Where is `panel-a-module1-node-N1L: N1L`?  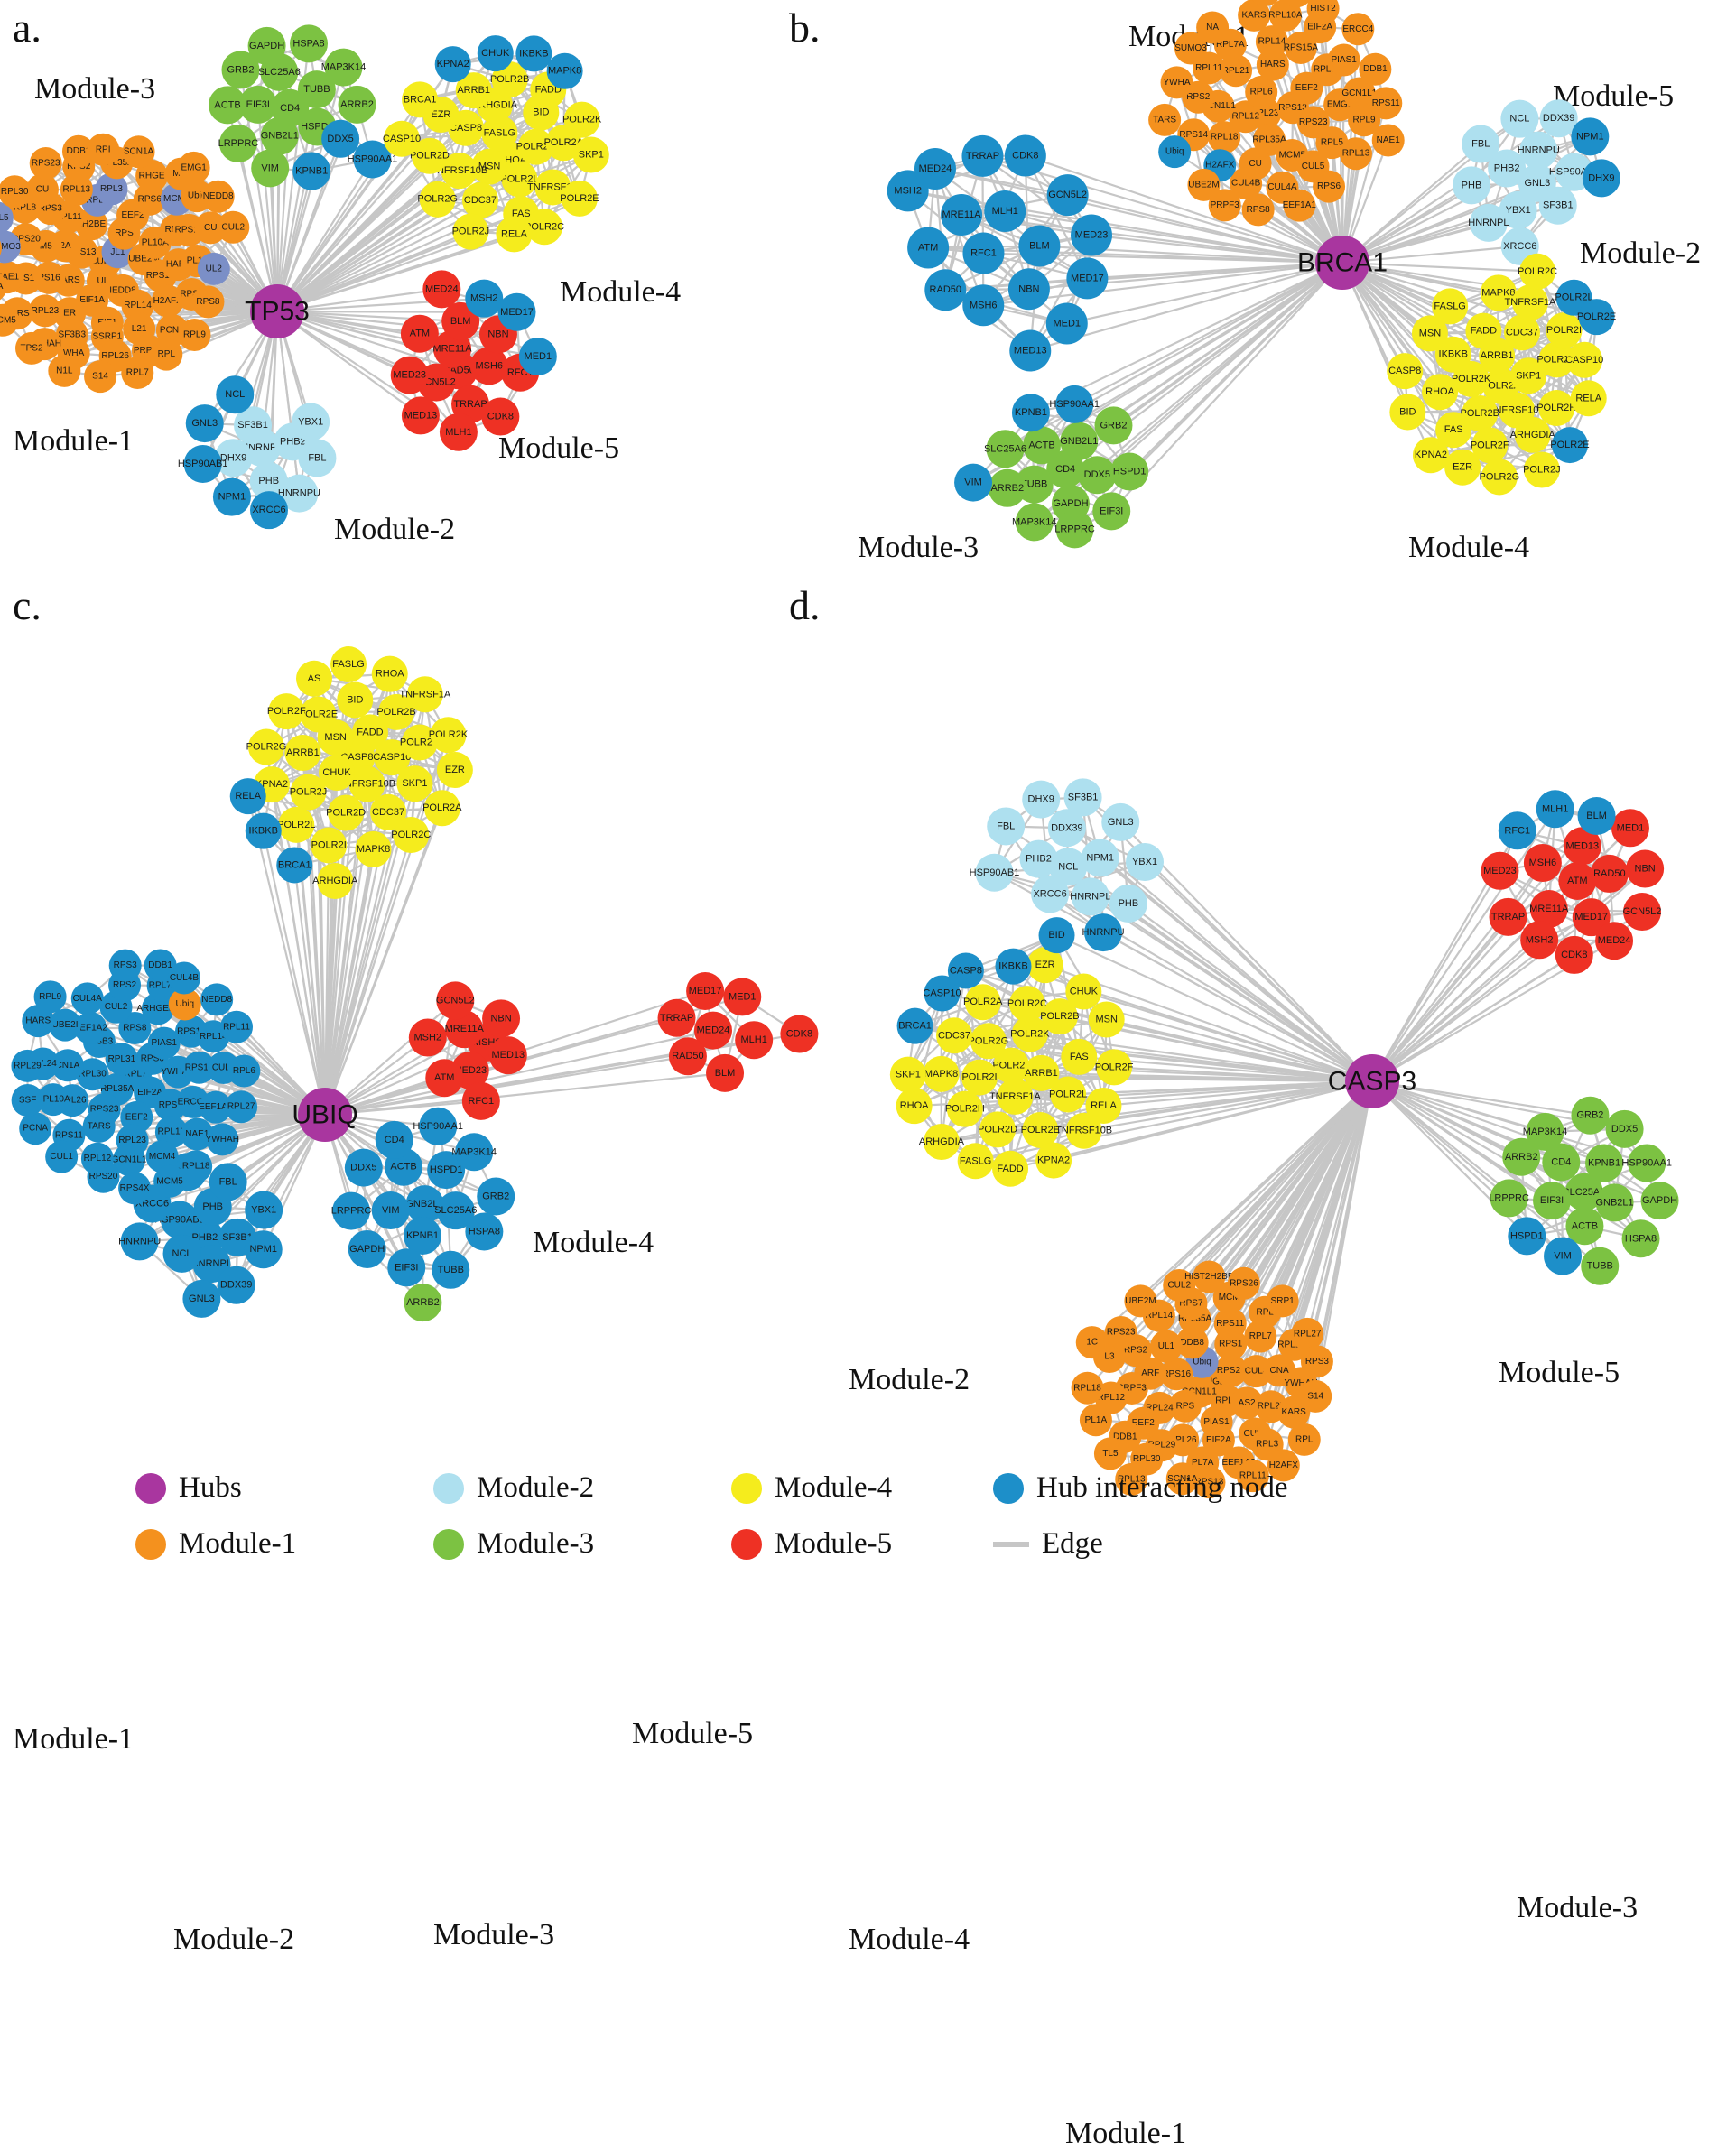 panel-a-module1-node-N1L: N1L is located at coordinates (64, 371).